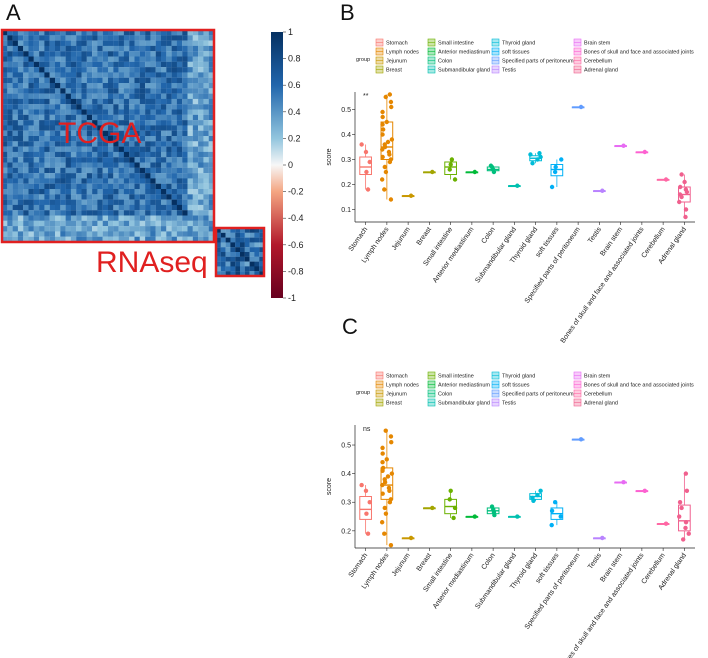 The height and width of the screenshot is (658, 708). I want to click on x-tick-label: Breast, so click(424, 236).